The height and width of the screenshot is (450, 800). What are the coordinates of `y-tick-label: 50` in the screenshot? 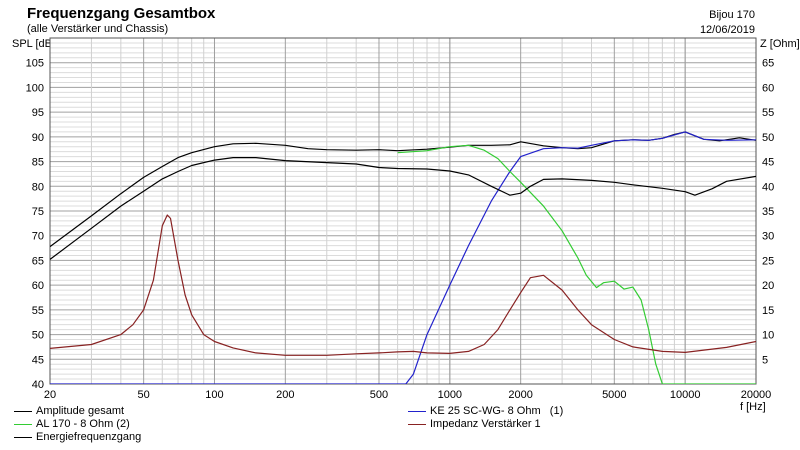 It's located at (38, 336).